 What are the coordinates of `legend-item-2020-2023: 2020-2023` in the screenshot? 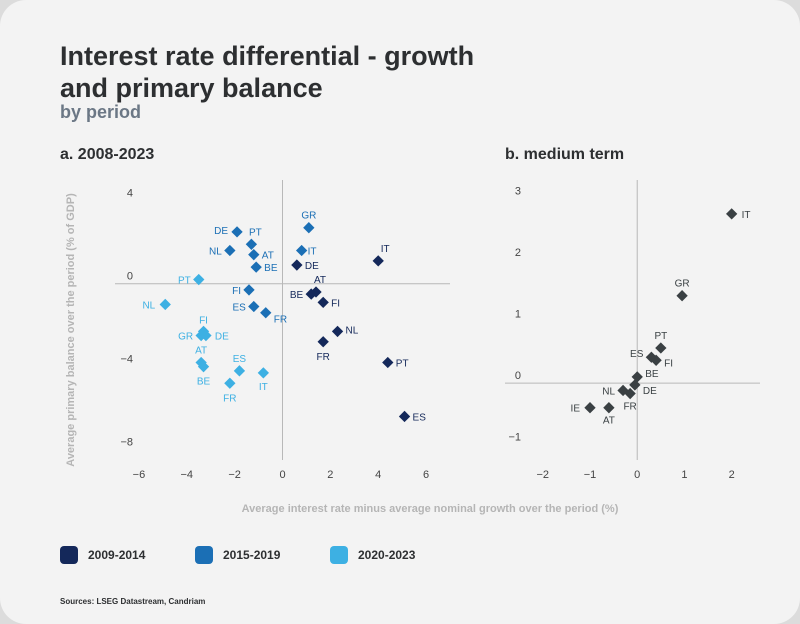 It's located at (372, 555).